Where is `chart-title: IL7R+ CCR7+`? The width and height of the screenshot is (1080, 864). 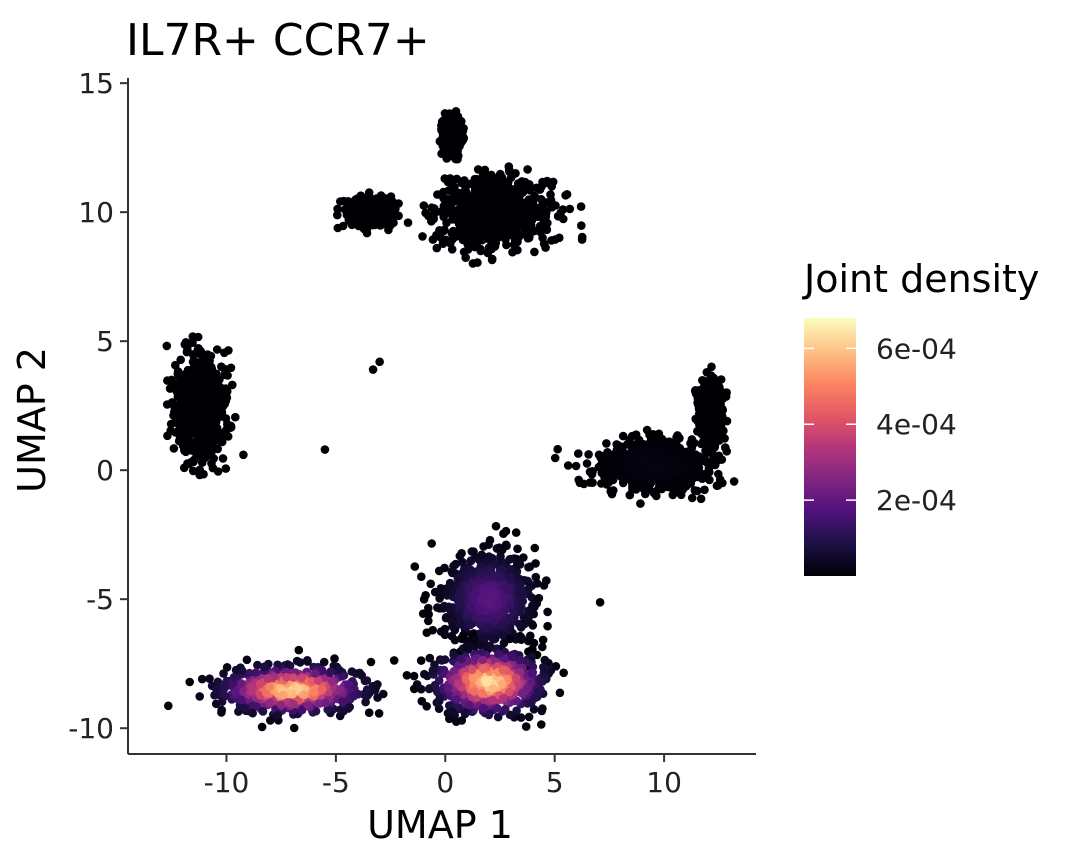 chart-title: IL7R+ CCR7+ is located at coordinates (278, 40).